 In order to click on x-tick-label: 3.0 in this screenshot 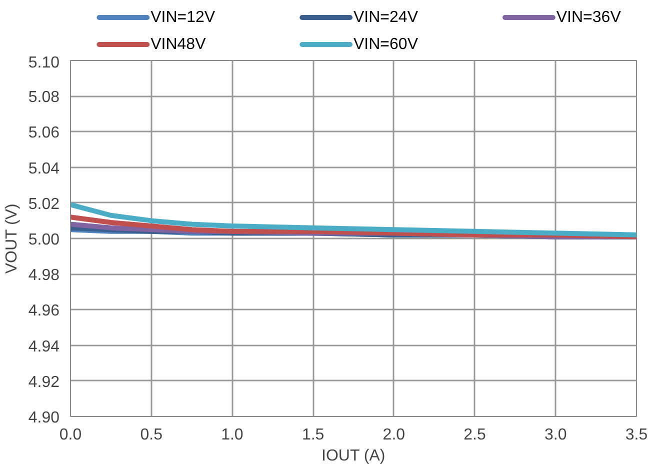, I will do `click(555, 435)`.